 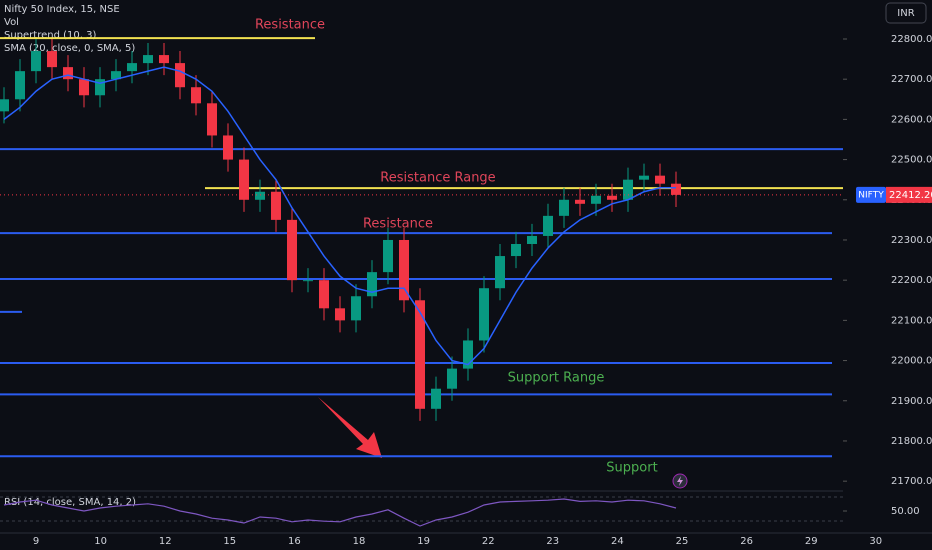 What do you see at coordinates (911, 481) in the screenshot?
I see `y-tick-label: 21700.00` at bounding box center [911, 481].